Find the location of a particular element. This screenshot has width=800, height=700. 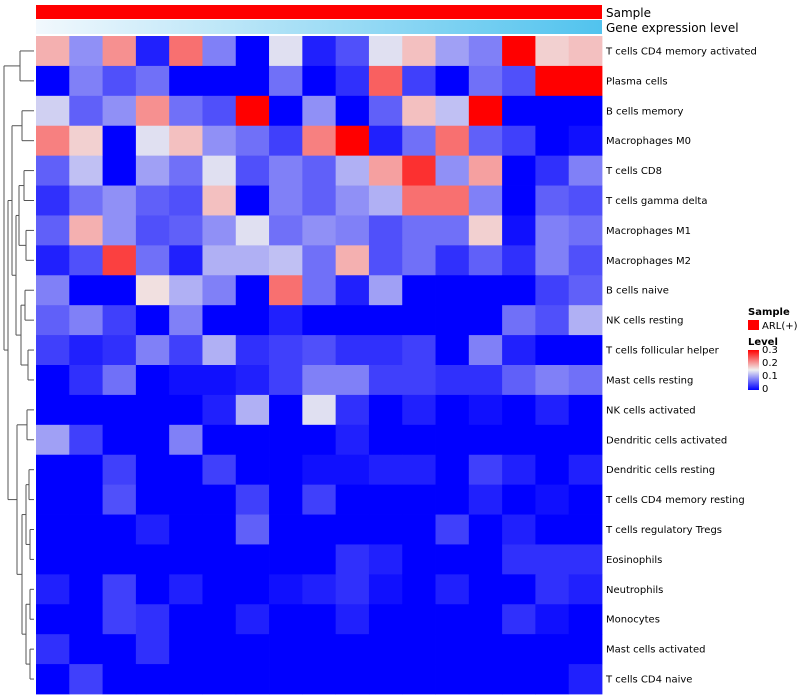

row-label: Macrophages M0 is located at coordinates (648, 141).